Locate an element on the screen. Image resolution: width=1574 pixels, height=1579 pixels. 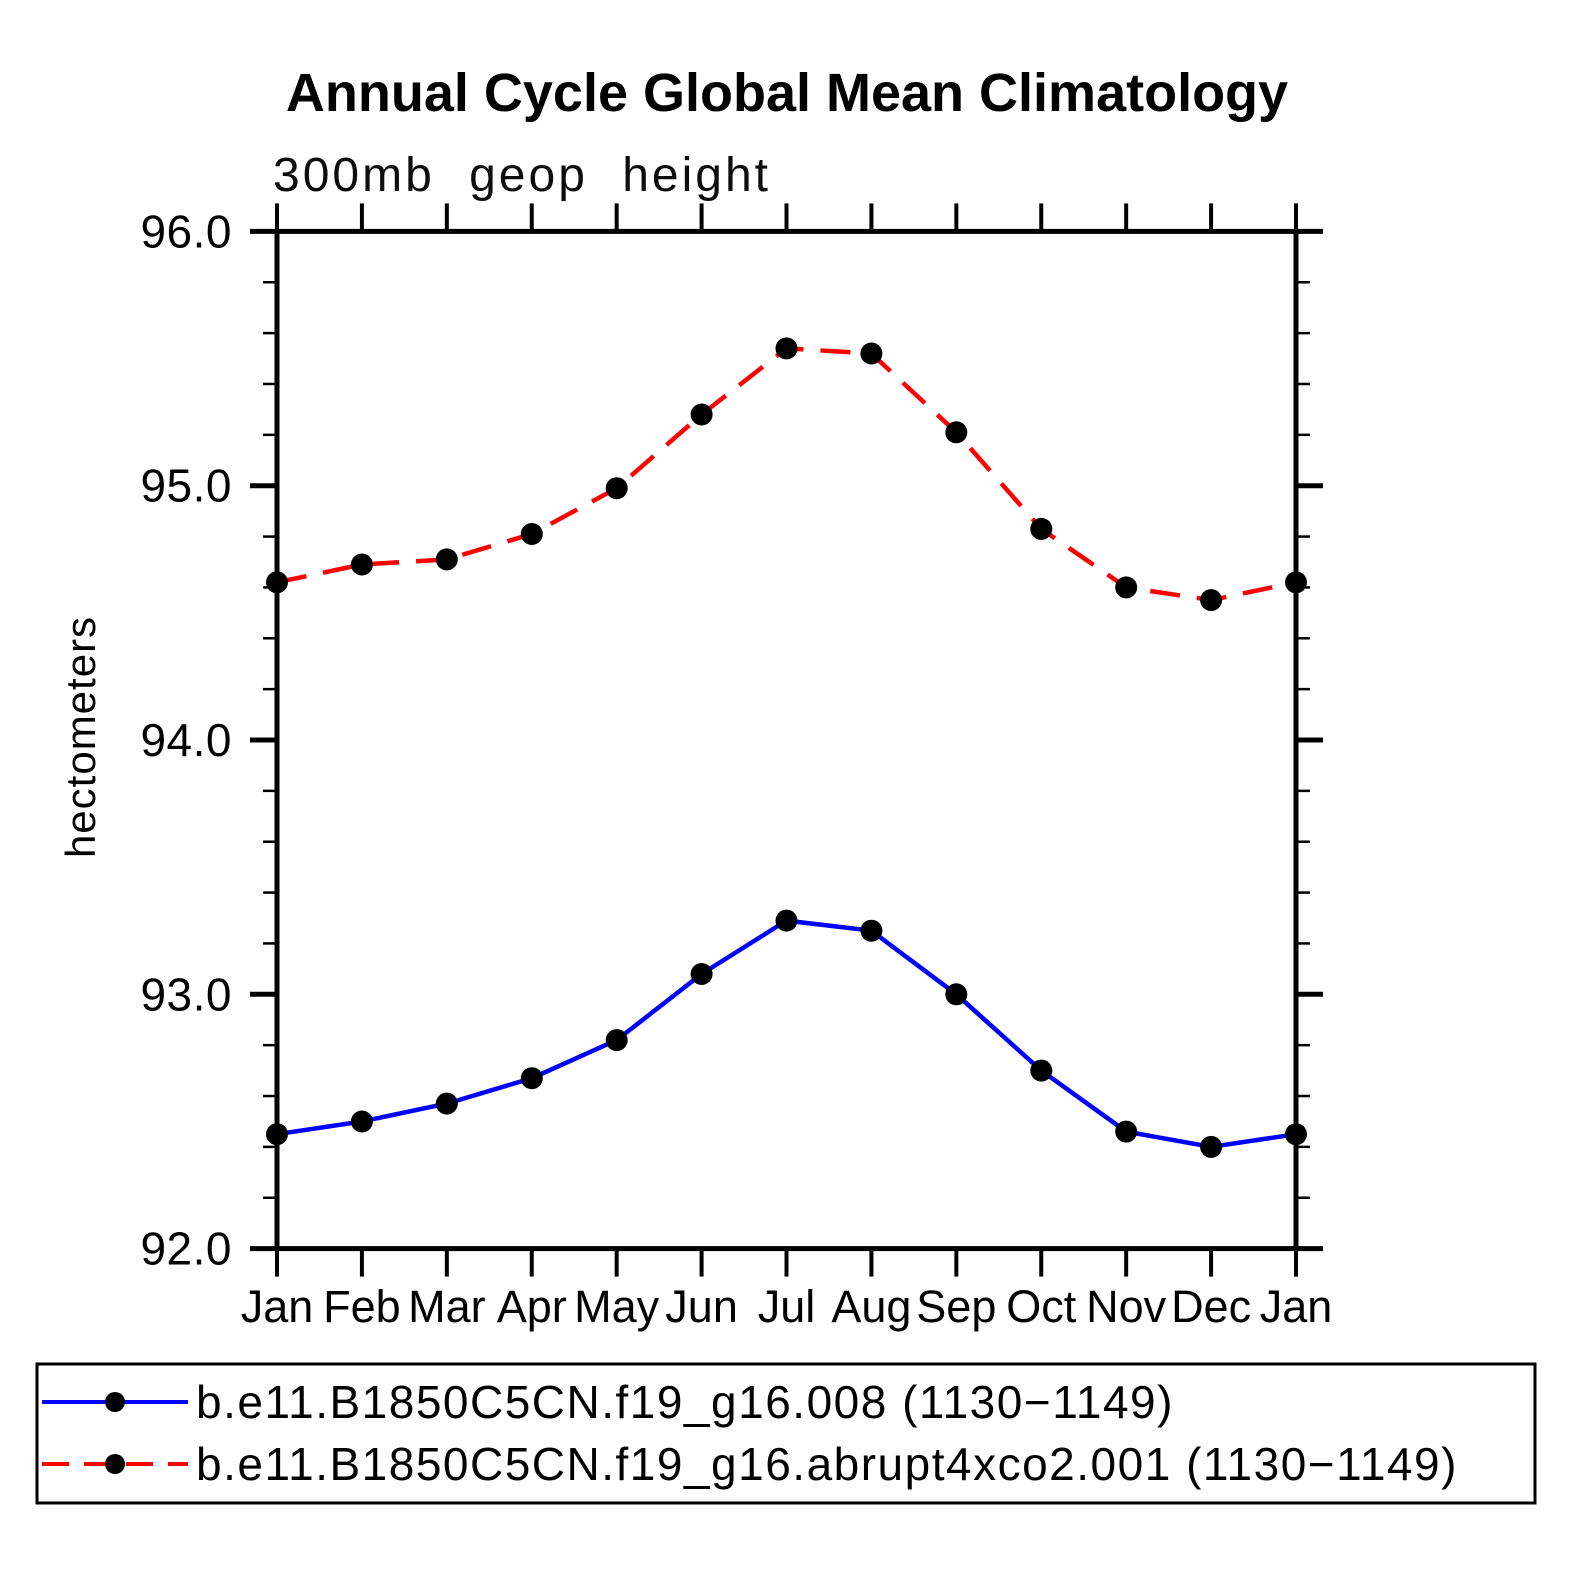
legend-box is located at coordinates (786, 1433).